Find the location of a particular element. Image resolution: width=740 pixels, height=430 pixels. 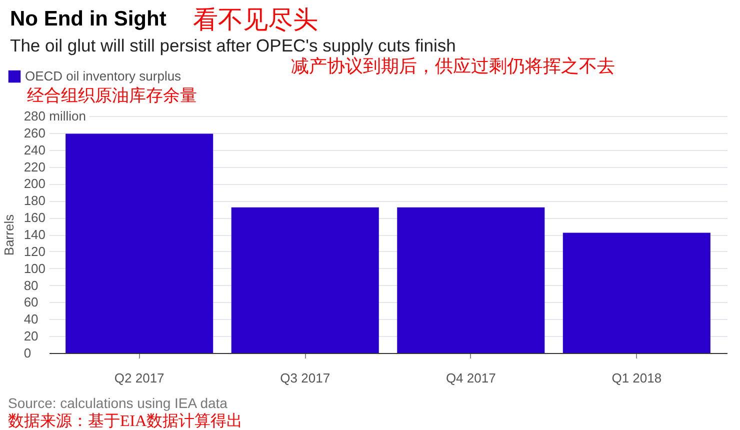

y-tick-label: 180 is located at coordinates (35, 200).